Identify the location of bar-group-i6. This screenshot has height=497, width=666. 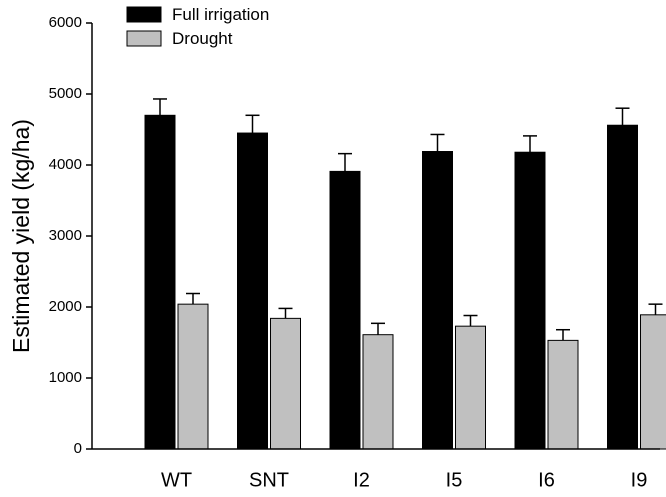
(546, 292).